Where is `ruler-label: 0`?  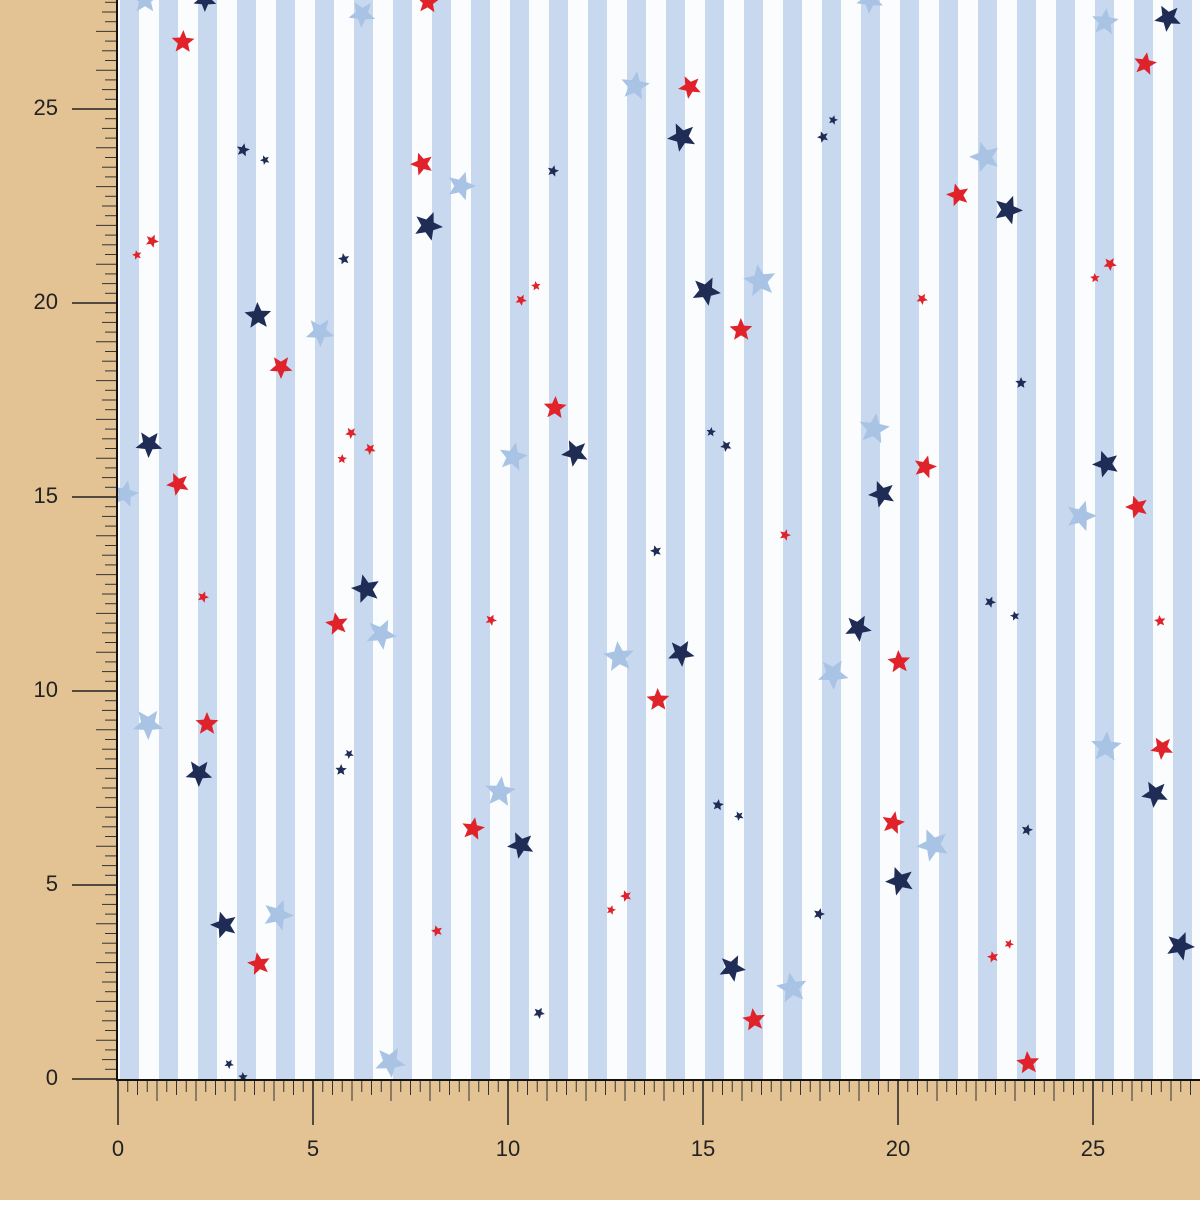
ruler-label: 0 is located at coordinates (118, 1148).